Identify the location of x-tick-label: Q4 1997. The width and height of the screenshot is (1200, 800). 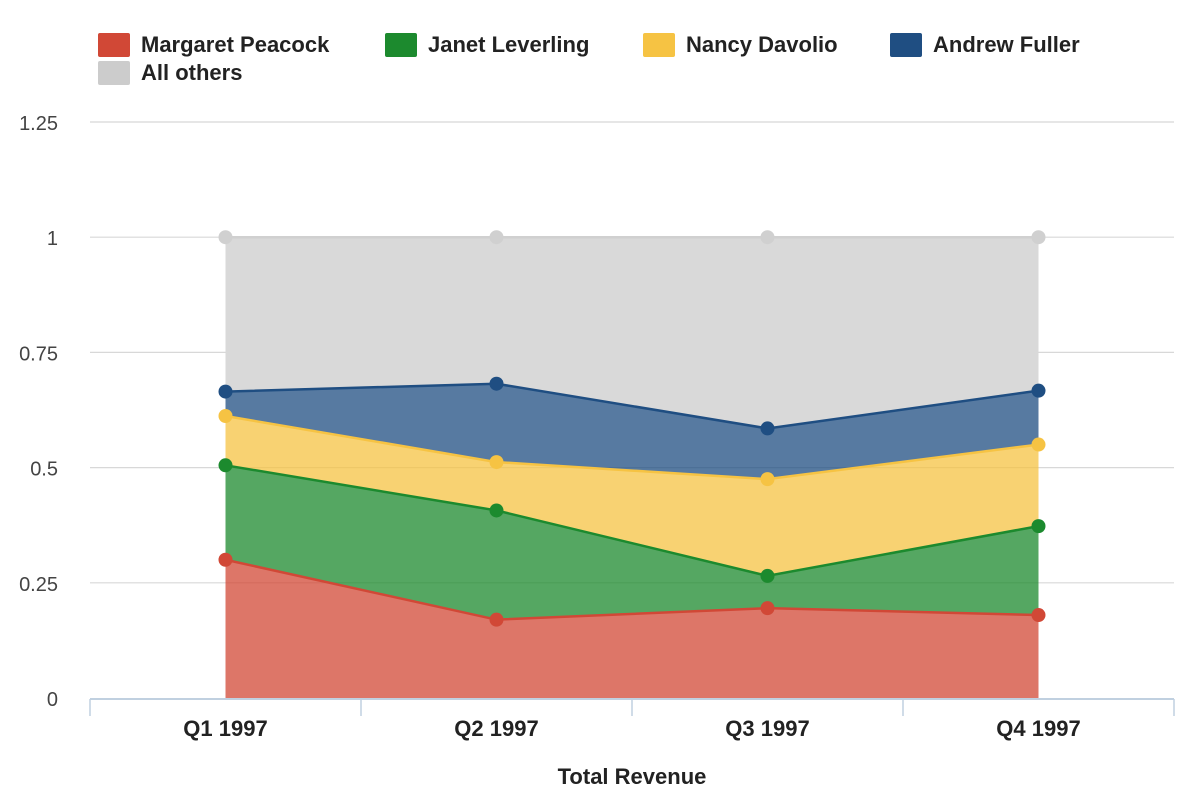
(1038, 728).